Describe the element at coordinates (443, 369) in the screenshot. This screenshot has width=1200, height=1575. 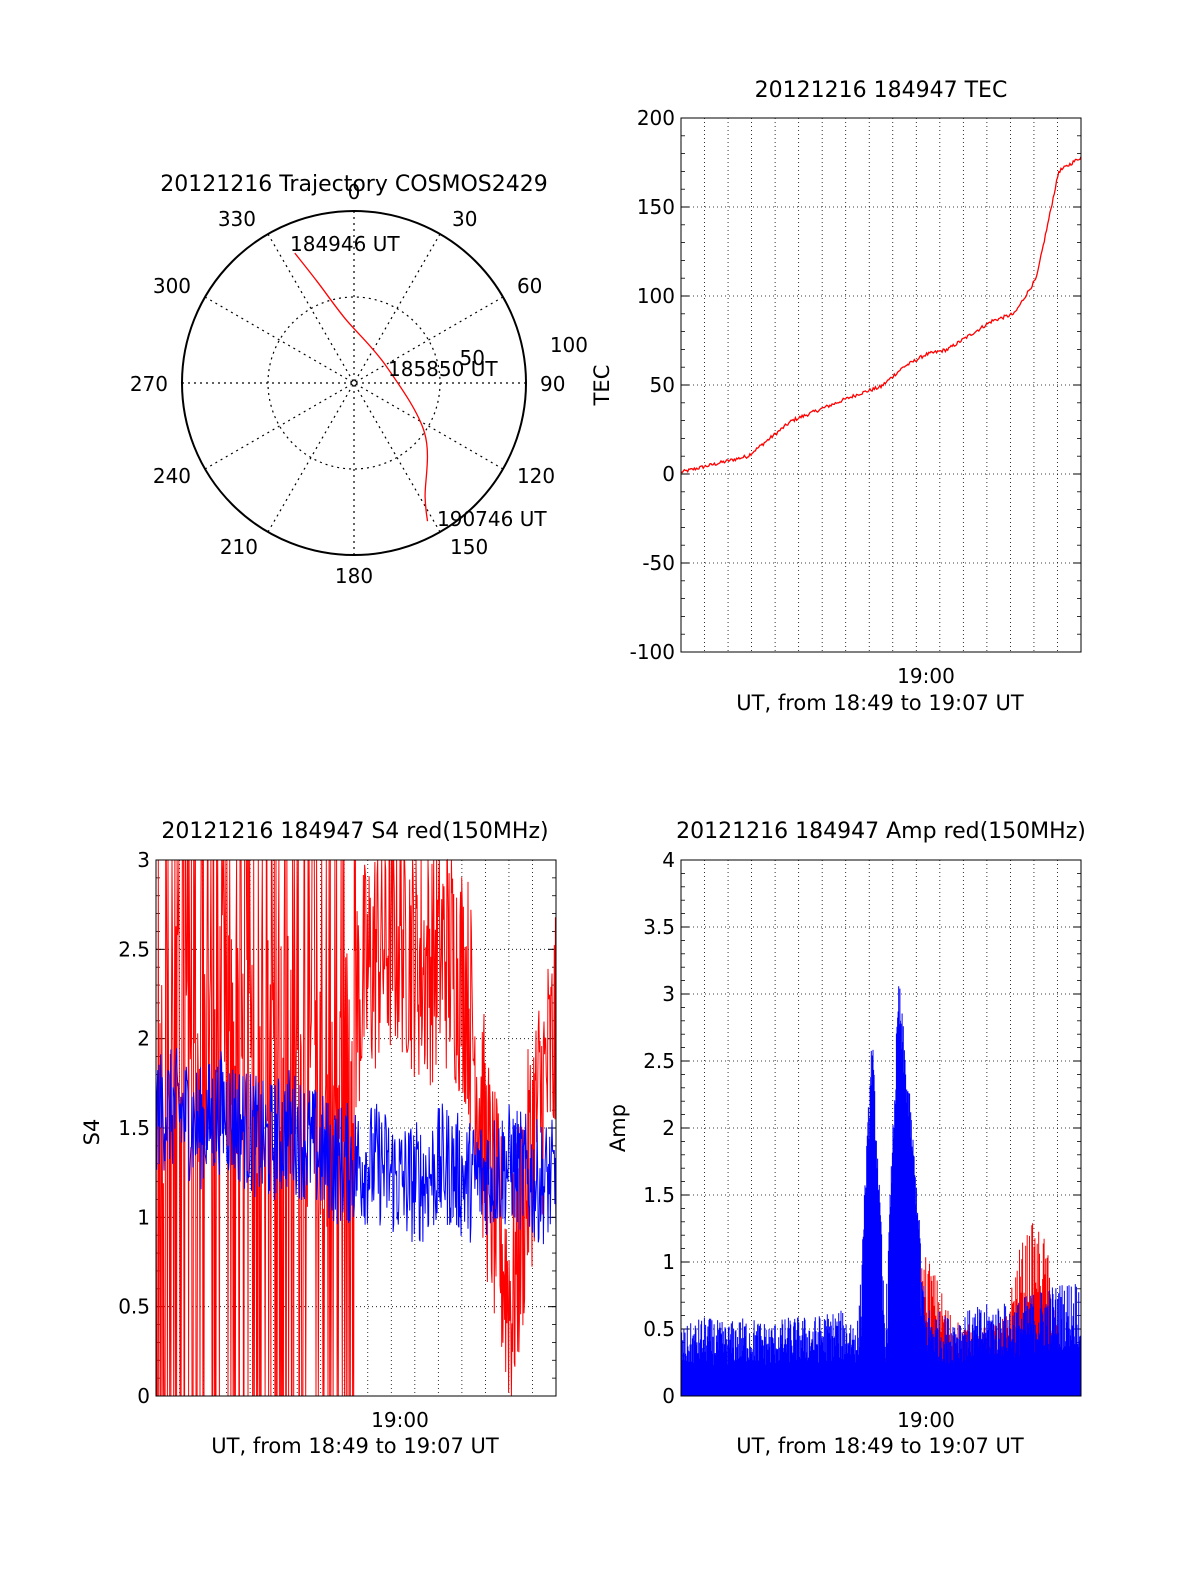
I see `track-middle-label: 185850 UT` at that location.